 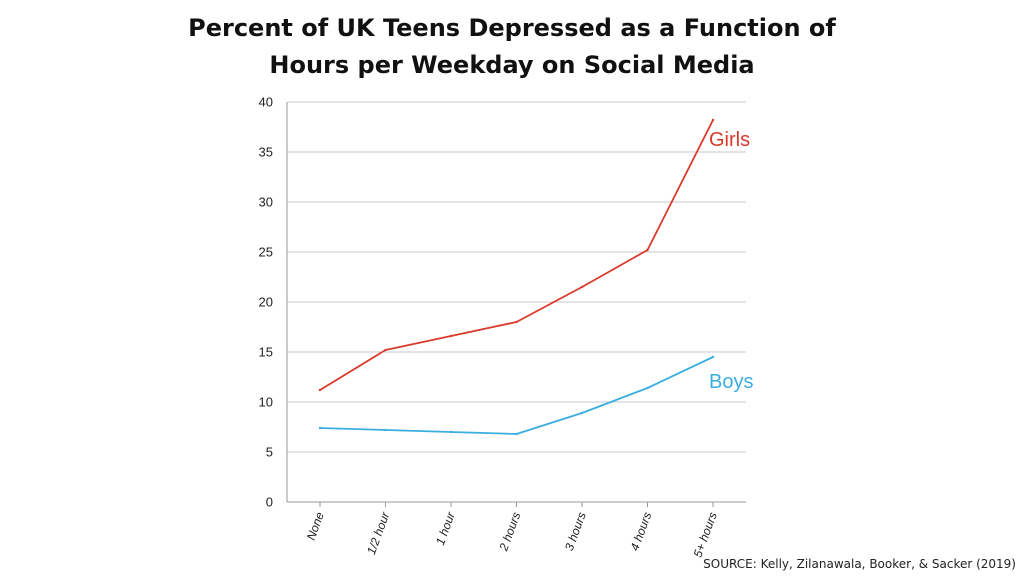 I want to click on y-tick-label-5: 5, so click(x=269, y=452).